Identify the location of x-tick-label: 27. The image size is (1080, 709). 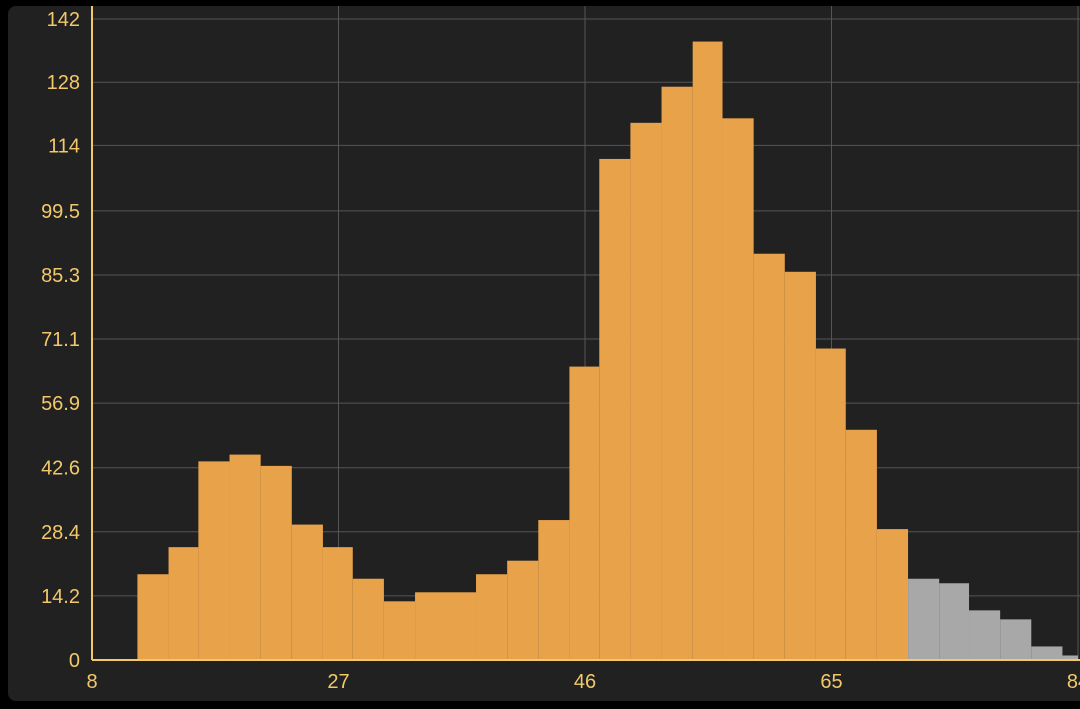
(338, 682).